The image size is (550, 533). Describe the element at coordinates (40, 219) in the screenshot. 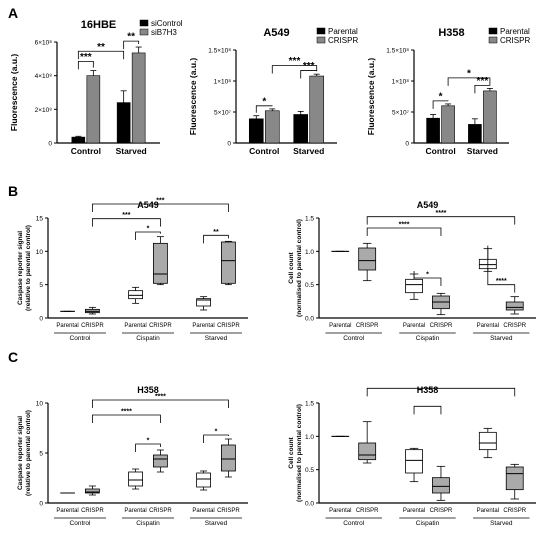

I see `y-tick-label: 15` at that location.